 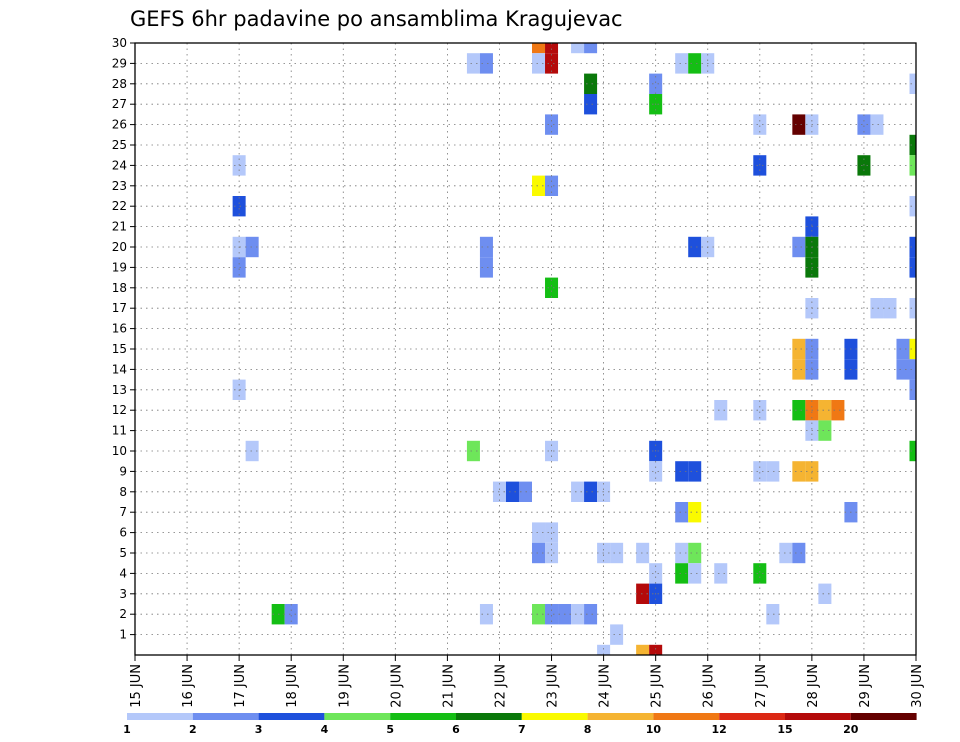 I want to click on y-tick-label: 8, so click(x=123, y=492).